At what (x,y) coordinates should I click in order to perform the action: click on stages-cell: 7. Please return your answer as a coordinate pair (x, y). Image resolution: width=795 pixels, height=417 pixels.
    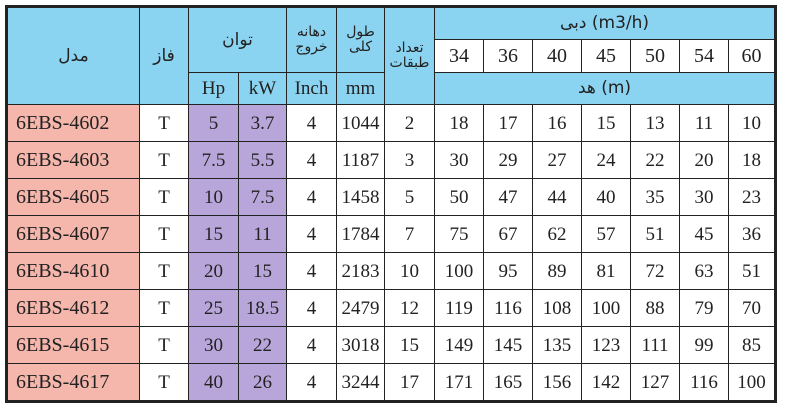
    Looking at the image, I should click on (409, 234).